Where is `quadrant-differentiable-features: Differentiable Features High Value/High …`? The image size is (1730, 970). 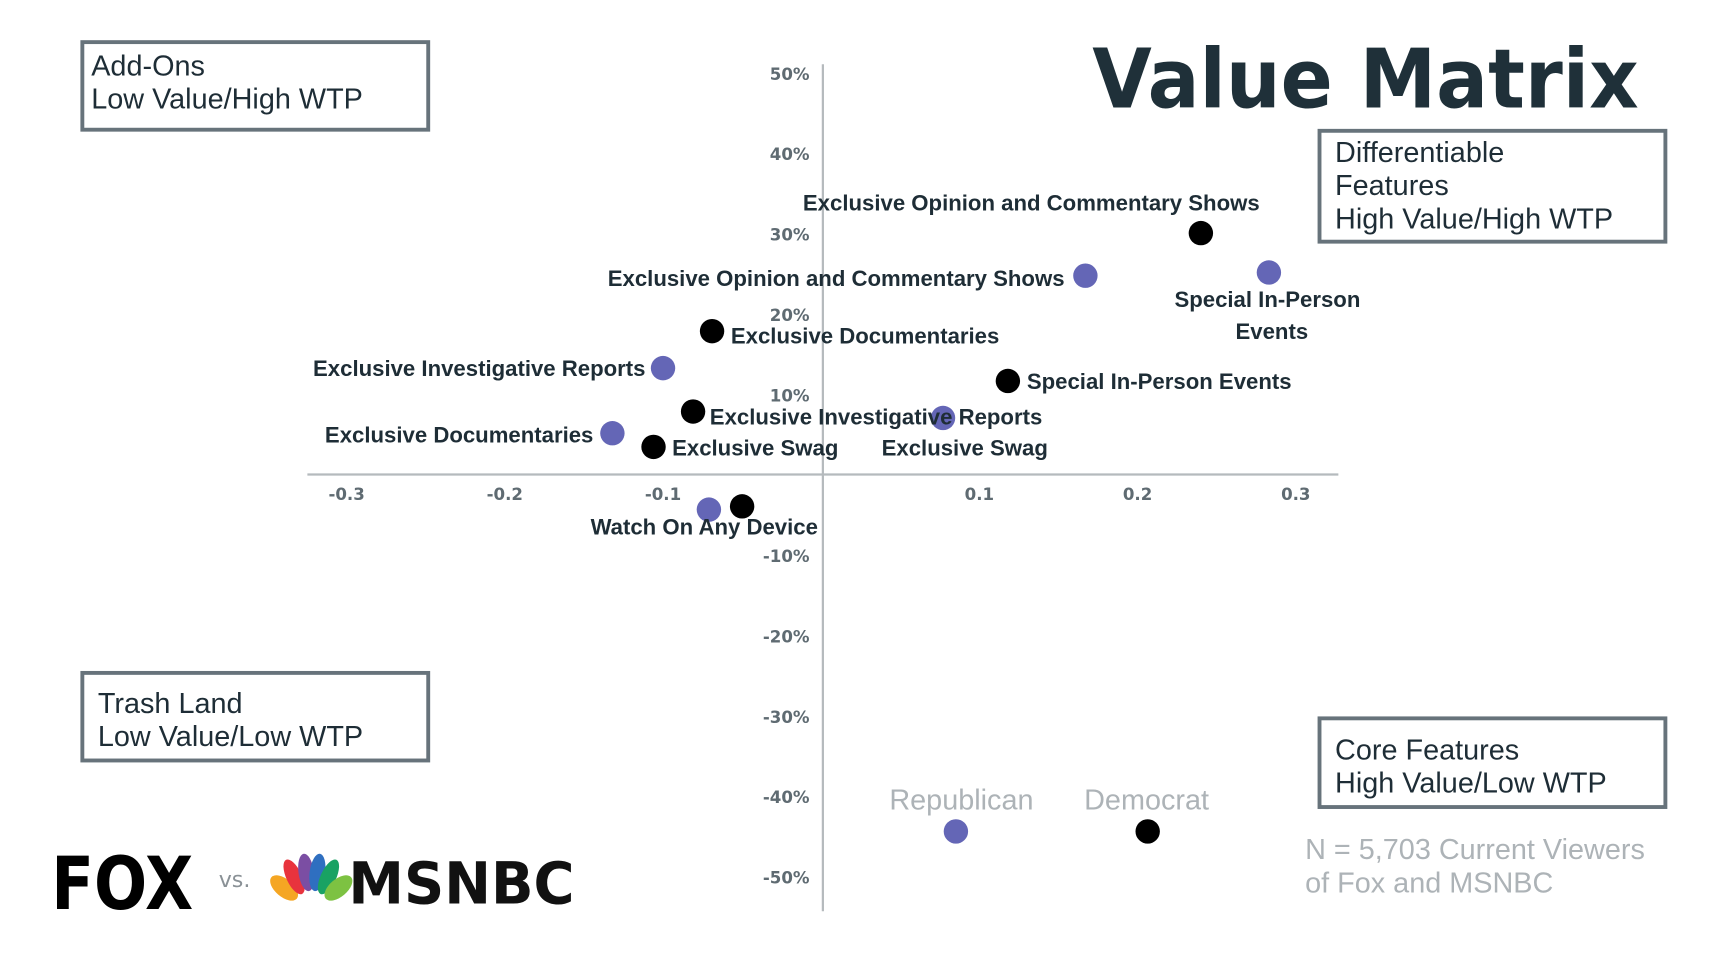
quadrant-differentiable-features: Differentiable Features High Value/High … is located at coordinates (1492, 186).